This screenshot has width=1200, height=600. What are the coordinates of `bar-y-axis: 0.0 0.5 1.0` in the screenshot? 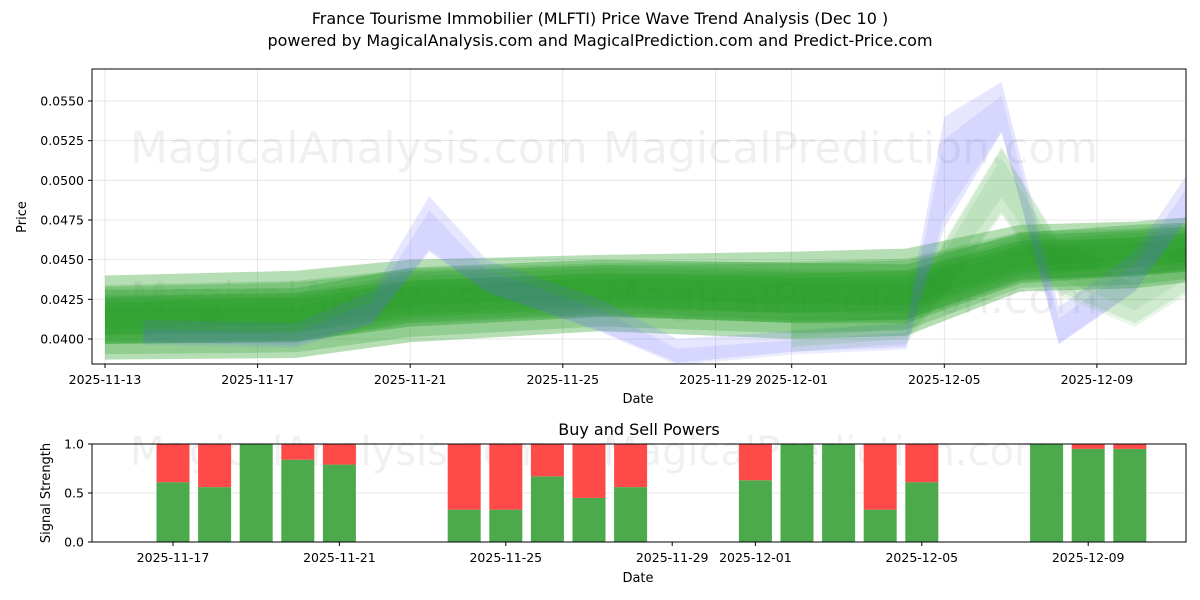 It's located at (78, 493).